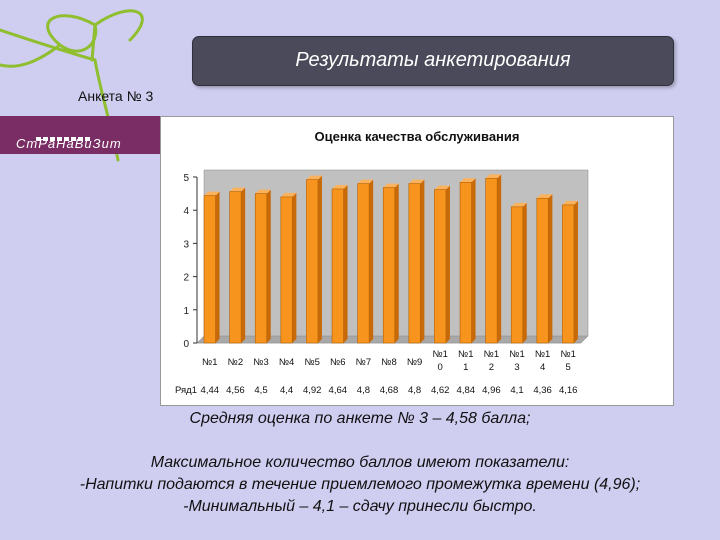  I want to click on x-tick-label: №5, so click(311, 362).